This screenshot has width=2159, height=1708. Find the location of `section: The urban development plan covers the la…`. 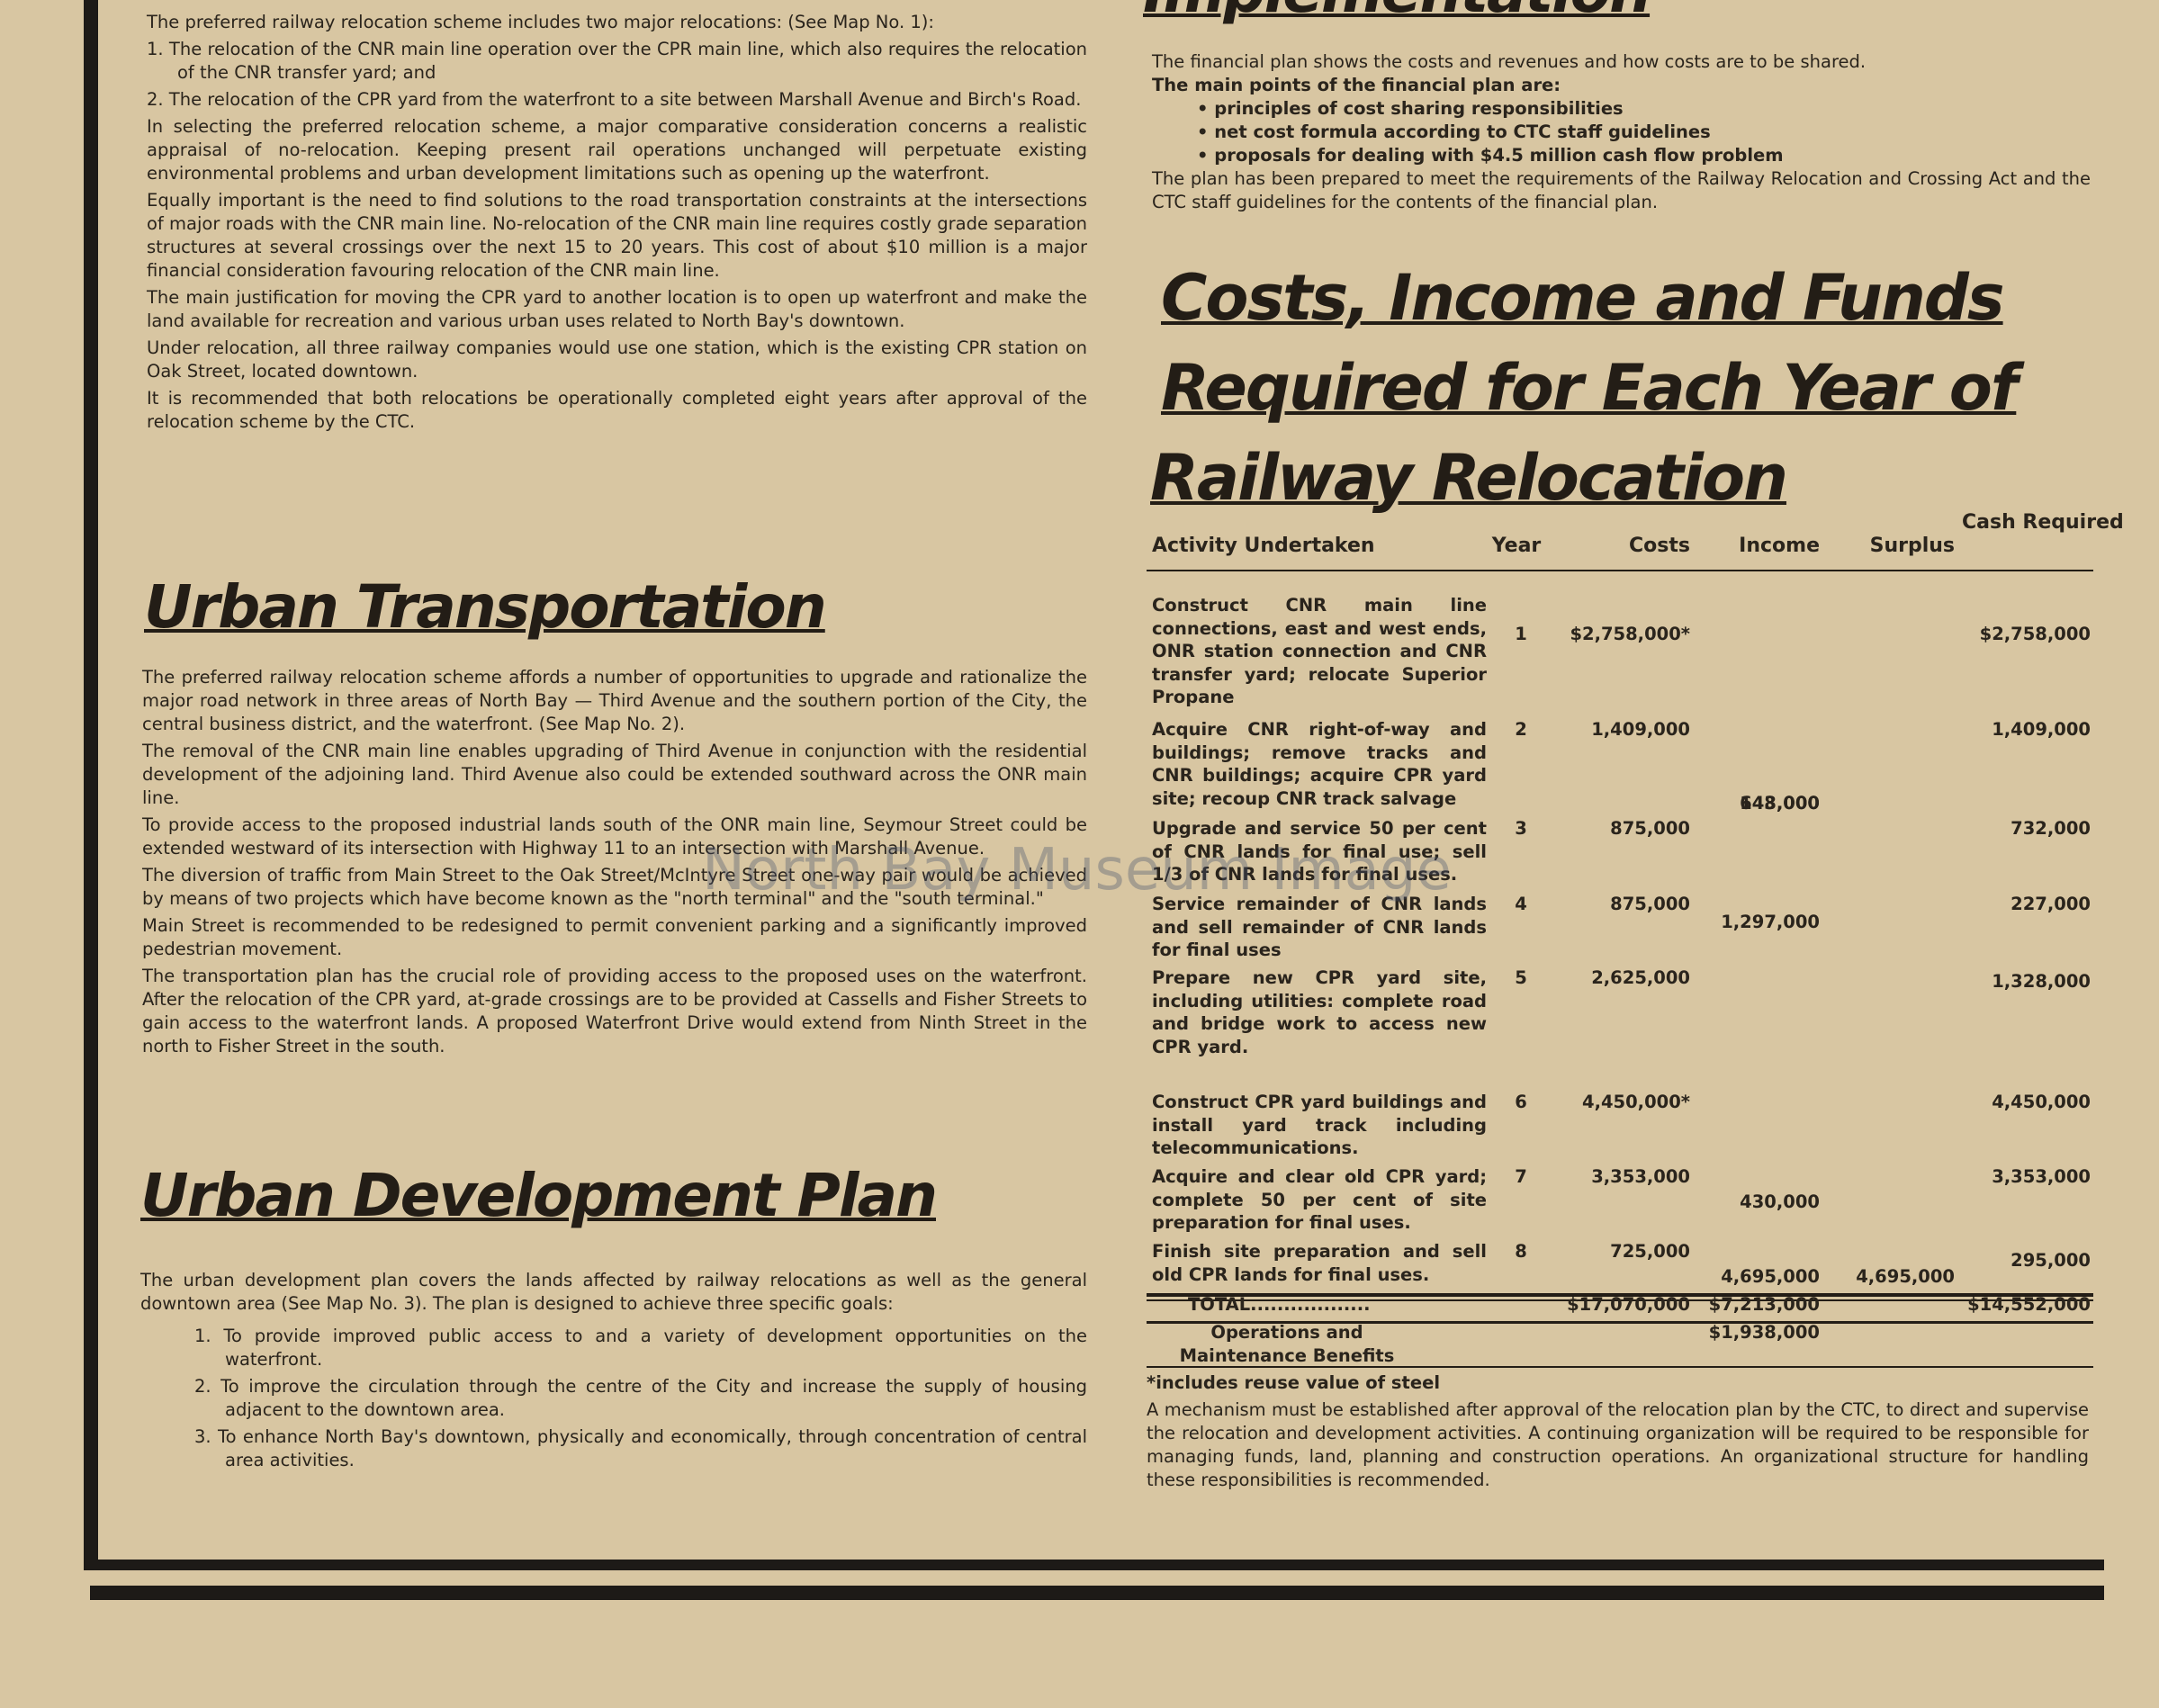

section: The urban development plan covers the la… is located at coordinates (613, 1373).